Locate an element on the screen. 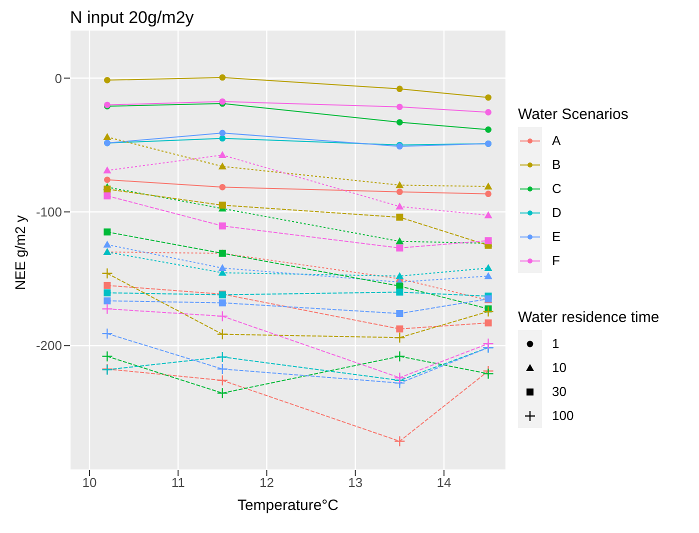 Image resolution: width=699 pixels, height=533 pixels. x-tick-label: 12 is located at coordinates (266, 482).